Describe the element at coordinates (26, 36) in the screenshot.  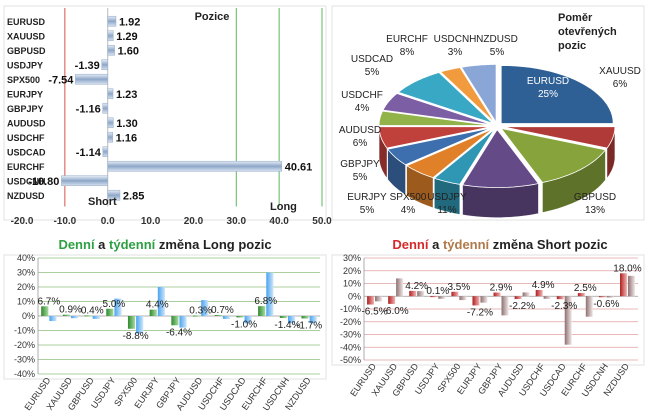
I see `category-label: XAUUSD` at that location.